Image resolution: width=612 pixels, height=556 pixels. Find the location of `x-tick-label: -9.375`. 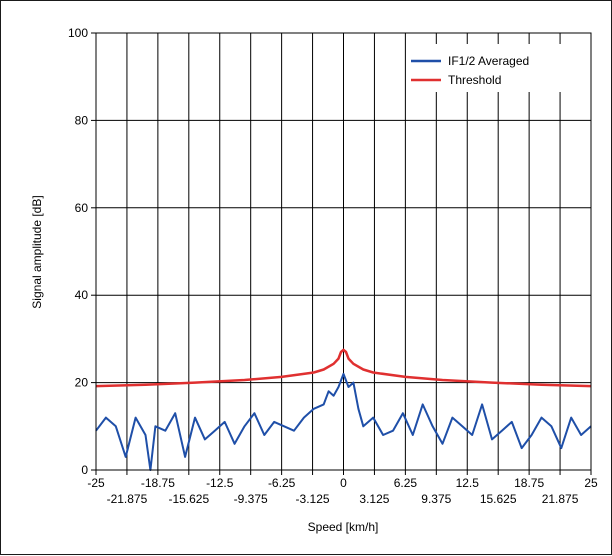

x-tick-label: -9.375 is located at coordinates (251, 499).